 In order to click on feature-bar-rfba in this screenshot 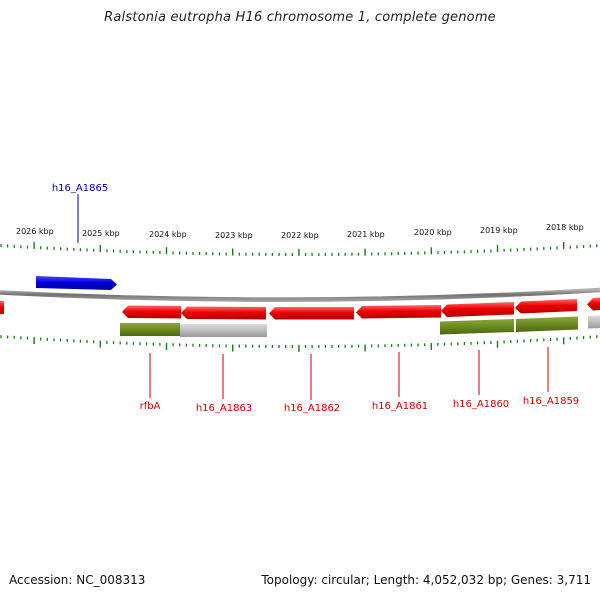, I will do `click(150, 329)`.